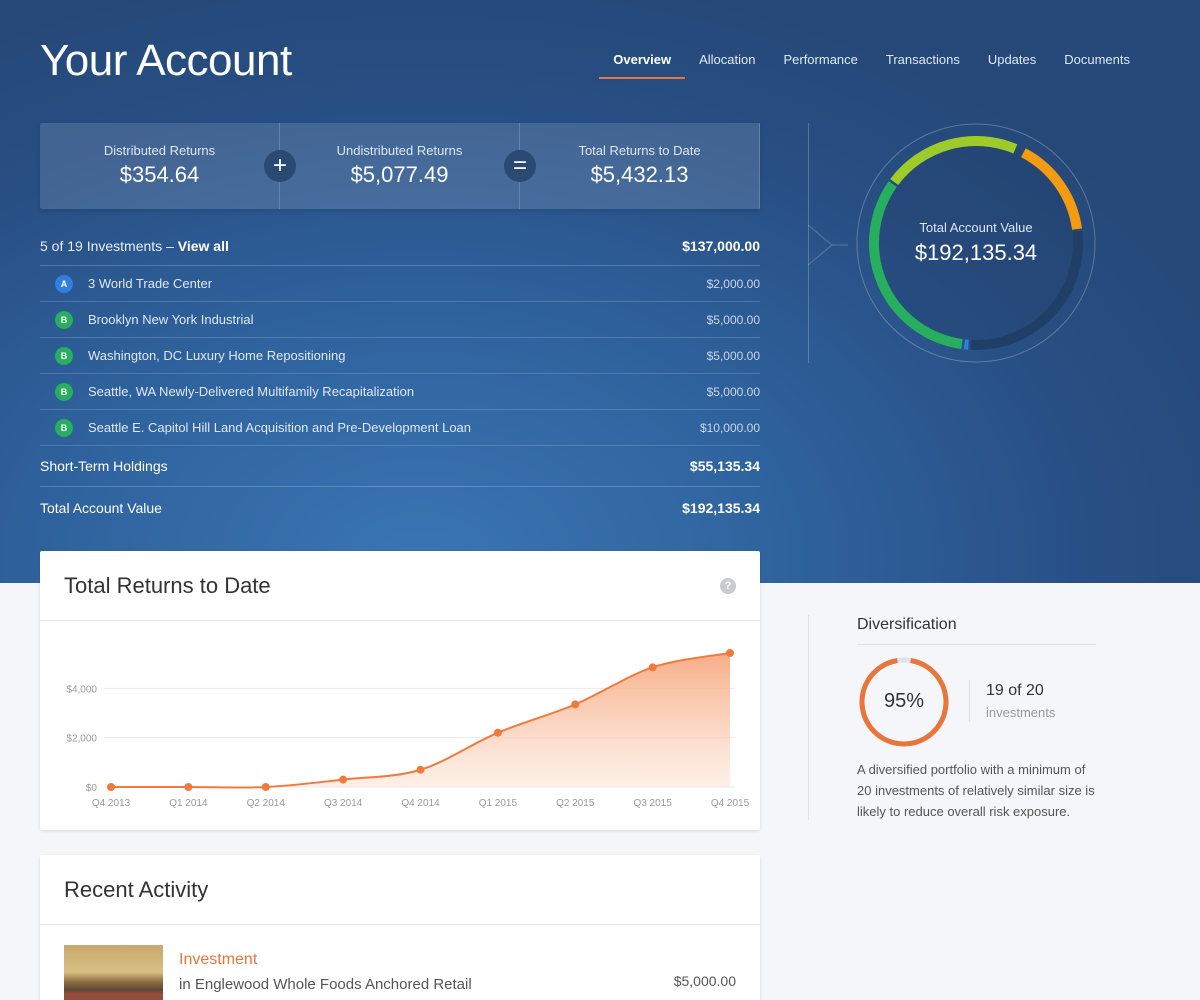  I want to click on tab-overview: Overview, so click(642, 65).